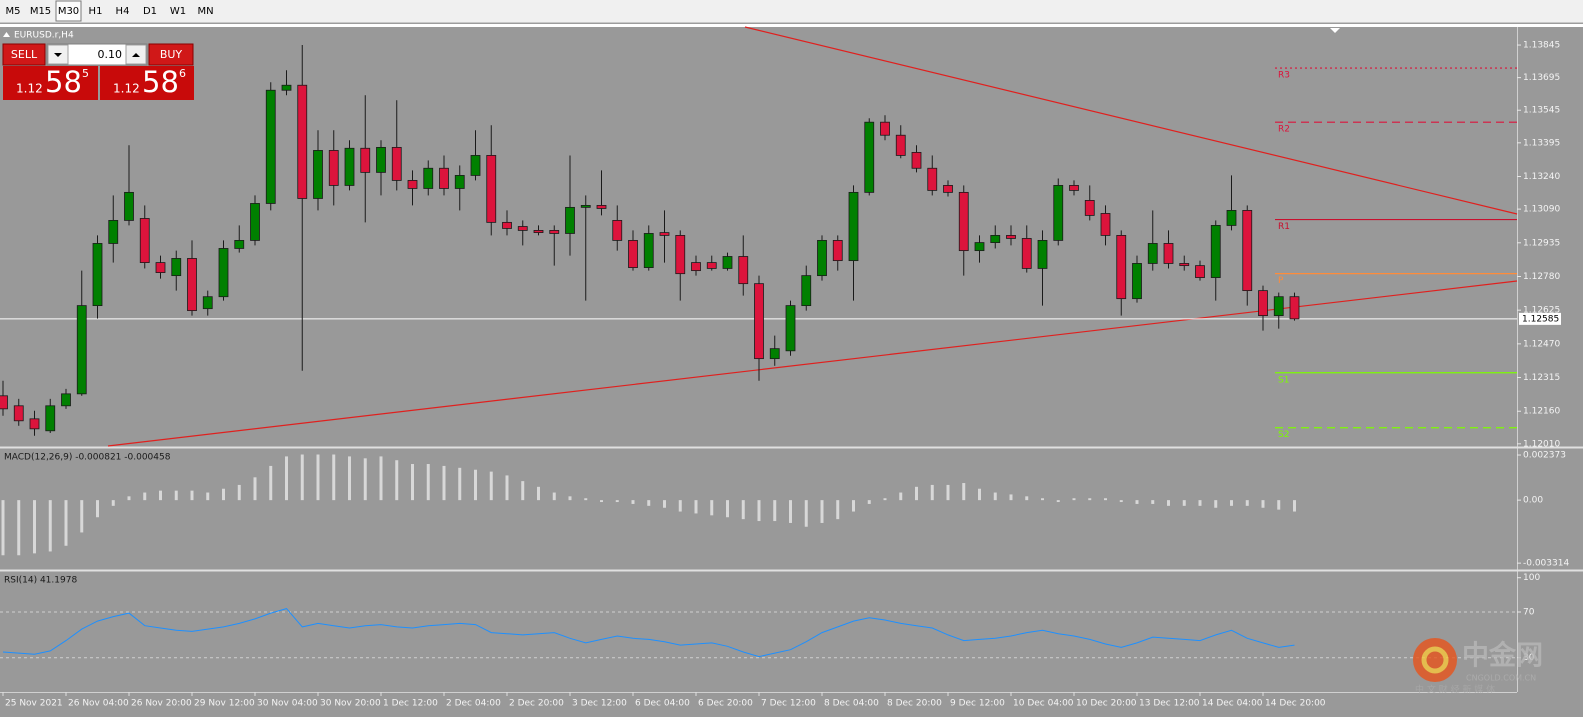  I want to click on sell-button, so click(24, 54).